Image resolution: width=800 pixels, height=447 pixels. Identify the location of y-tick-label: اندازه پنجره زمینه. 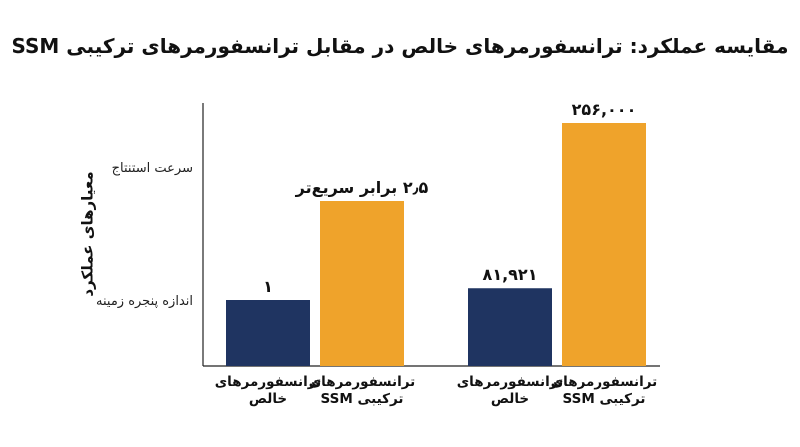
(144, 301).